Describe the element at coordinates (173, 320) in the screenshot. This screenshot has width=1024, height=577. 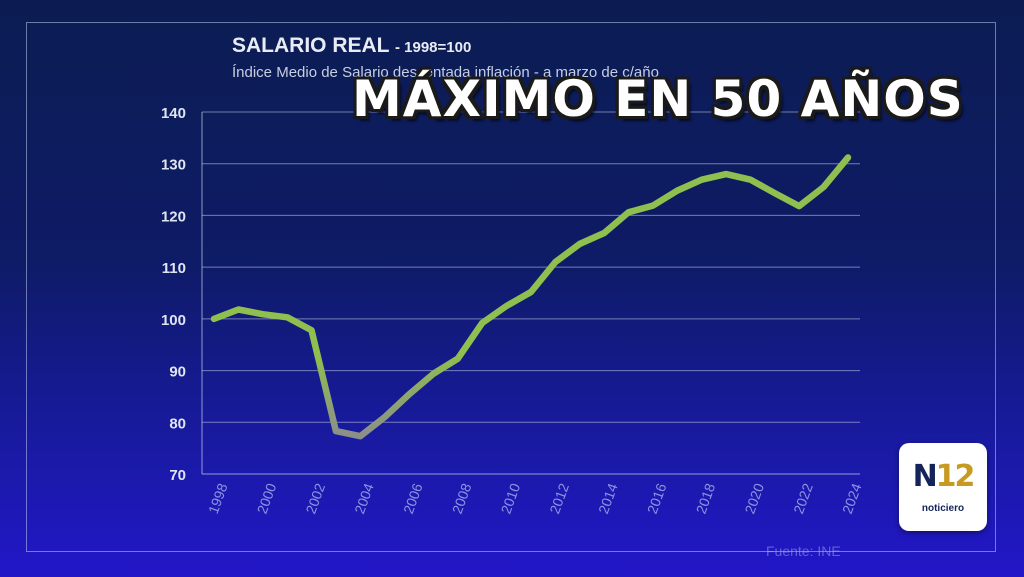
I see `y-tick-label: 100` at that location.